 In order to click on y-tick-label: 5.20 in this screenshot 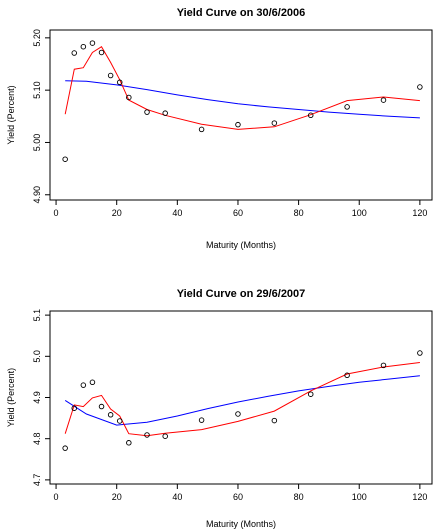, I will do `click(37, 38)`.